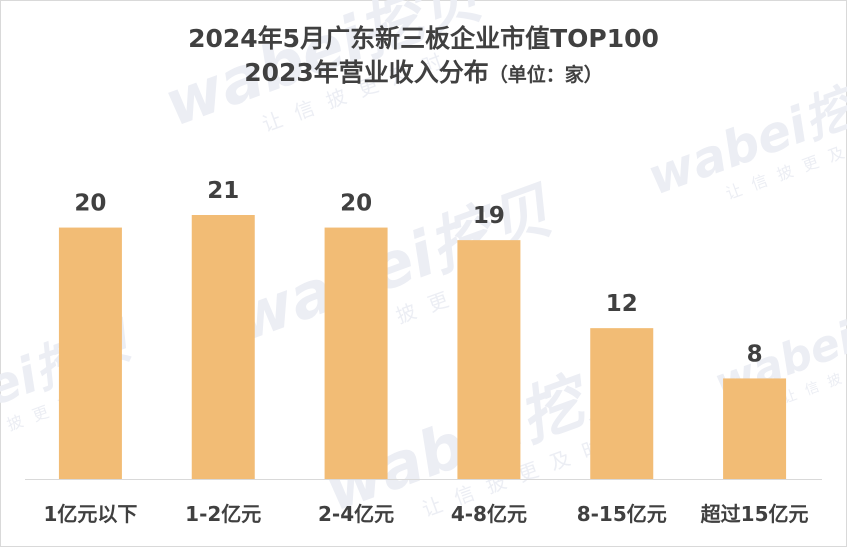  What do you see at coordinates (489, 216) in the screenshot?
I see `data-label: 19` at bounding box center [489, 216].